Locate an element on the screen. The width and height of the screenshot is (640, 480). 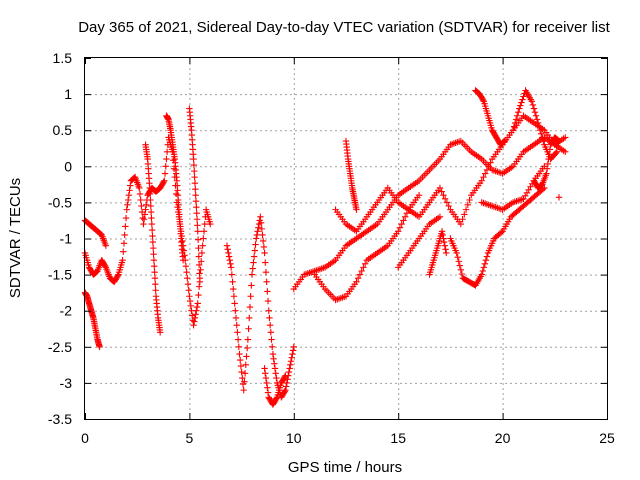
x-tick-label: 25 is located at coordinates (607, 438).